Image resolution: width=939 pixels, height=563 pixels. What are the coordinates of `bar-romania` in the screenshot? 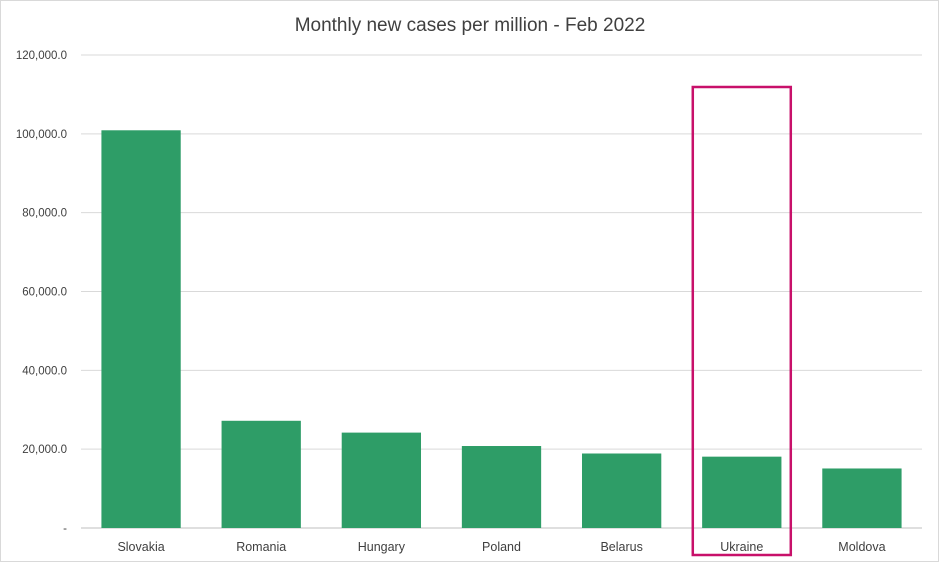 It's located at (261, 474).